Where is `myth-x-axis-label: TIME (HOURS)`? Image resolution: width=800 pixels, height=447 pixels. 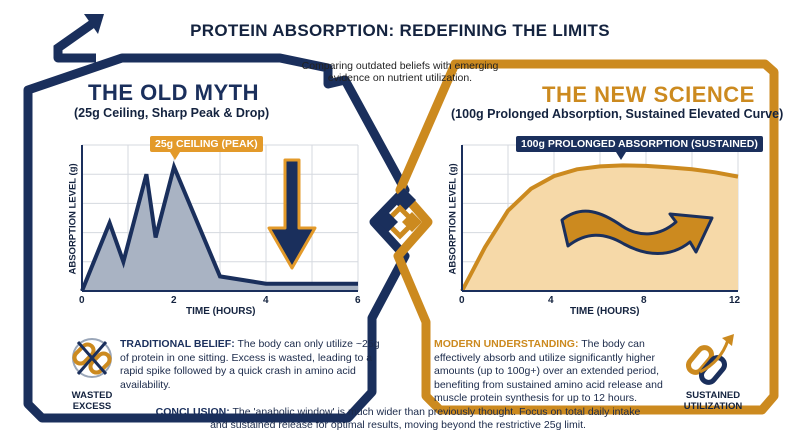 myth-x-axis-label: TIME (HOURS) is located at coordinates (221, 311).